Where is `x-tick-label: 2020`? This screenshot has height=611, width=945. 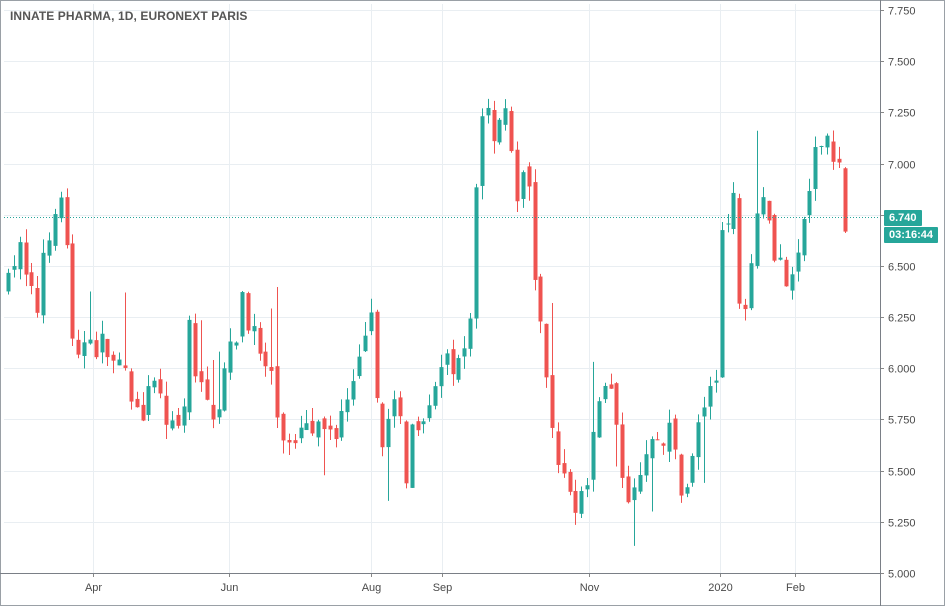 x-tick-label: 2020 is located at coordinates (720, 588).